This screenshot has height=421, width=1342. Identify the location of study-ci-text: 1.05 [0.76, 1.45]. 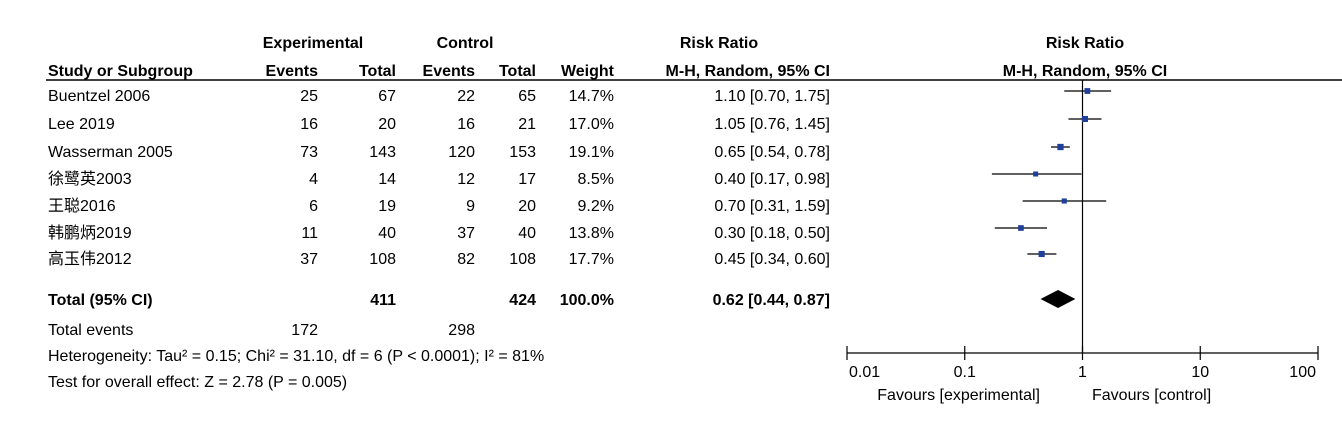
(772, 124).